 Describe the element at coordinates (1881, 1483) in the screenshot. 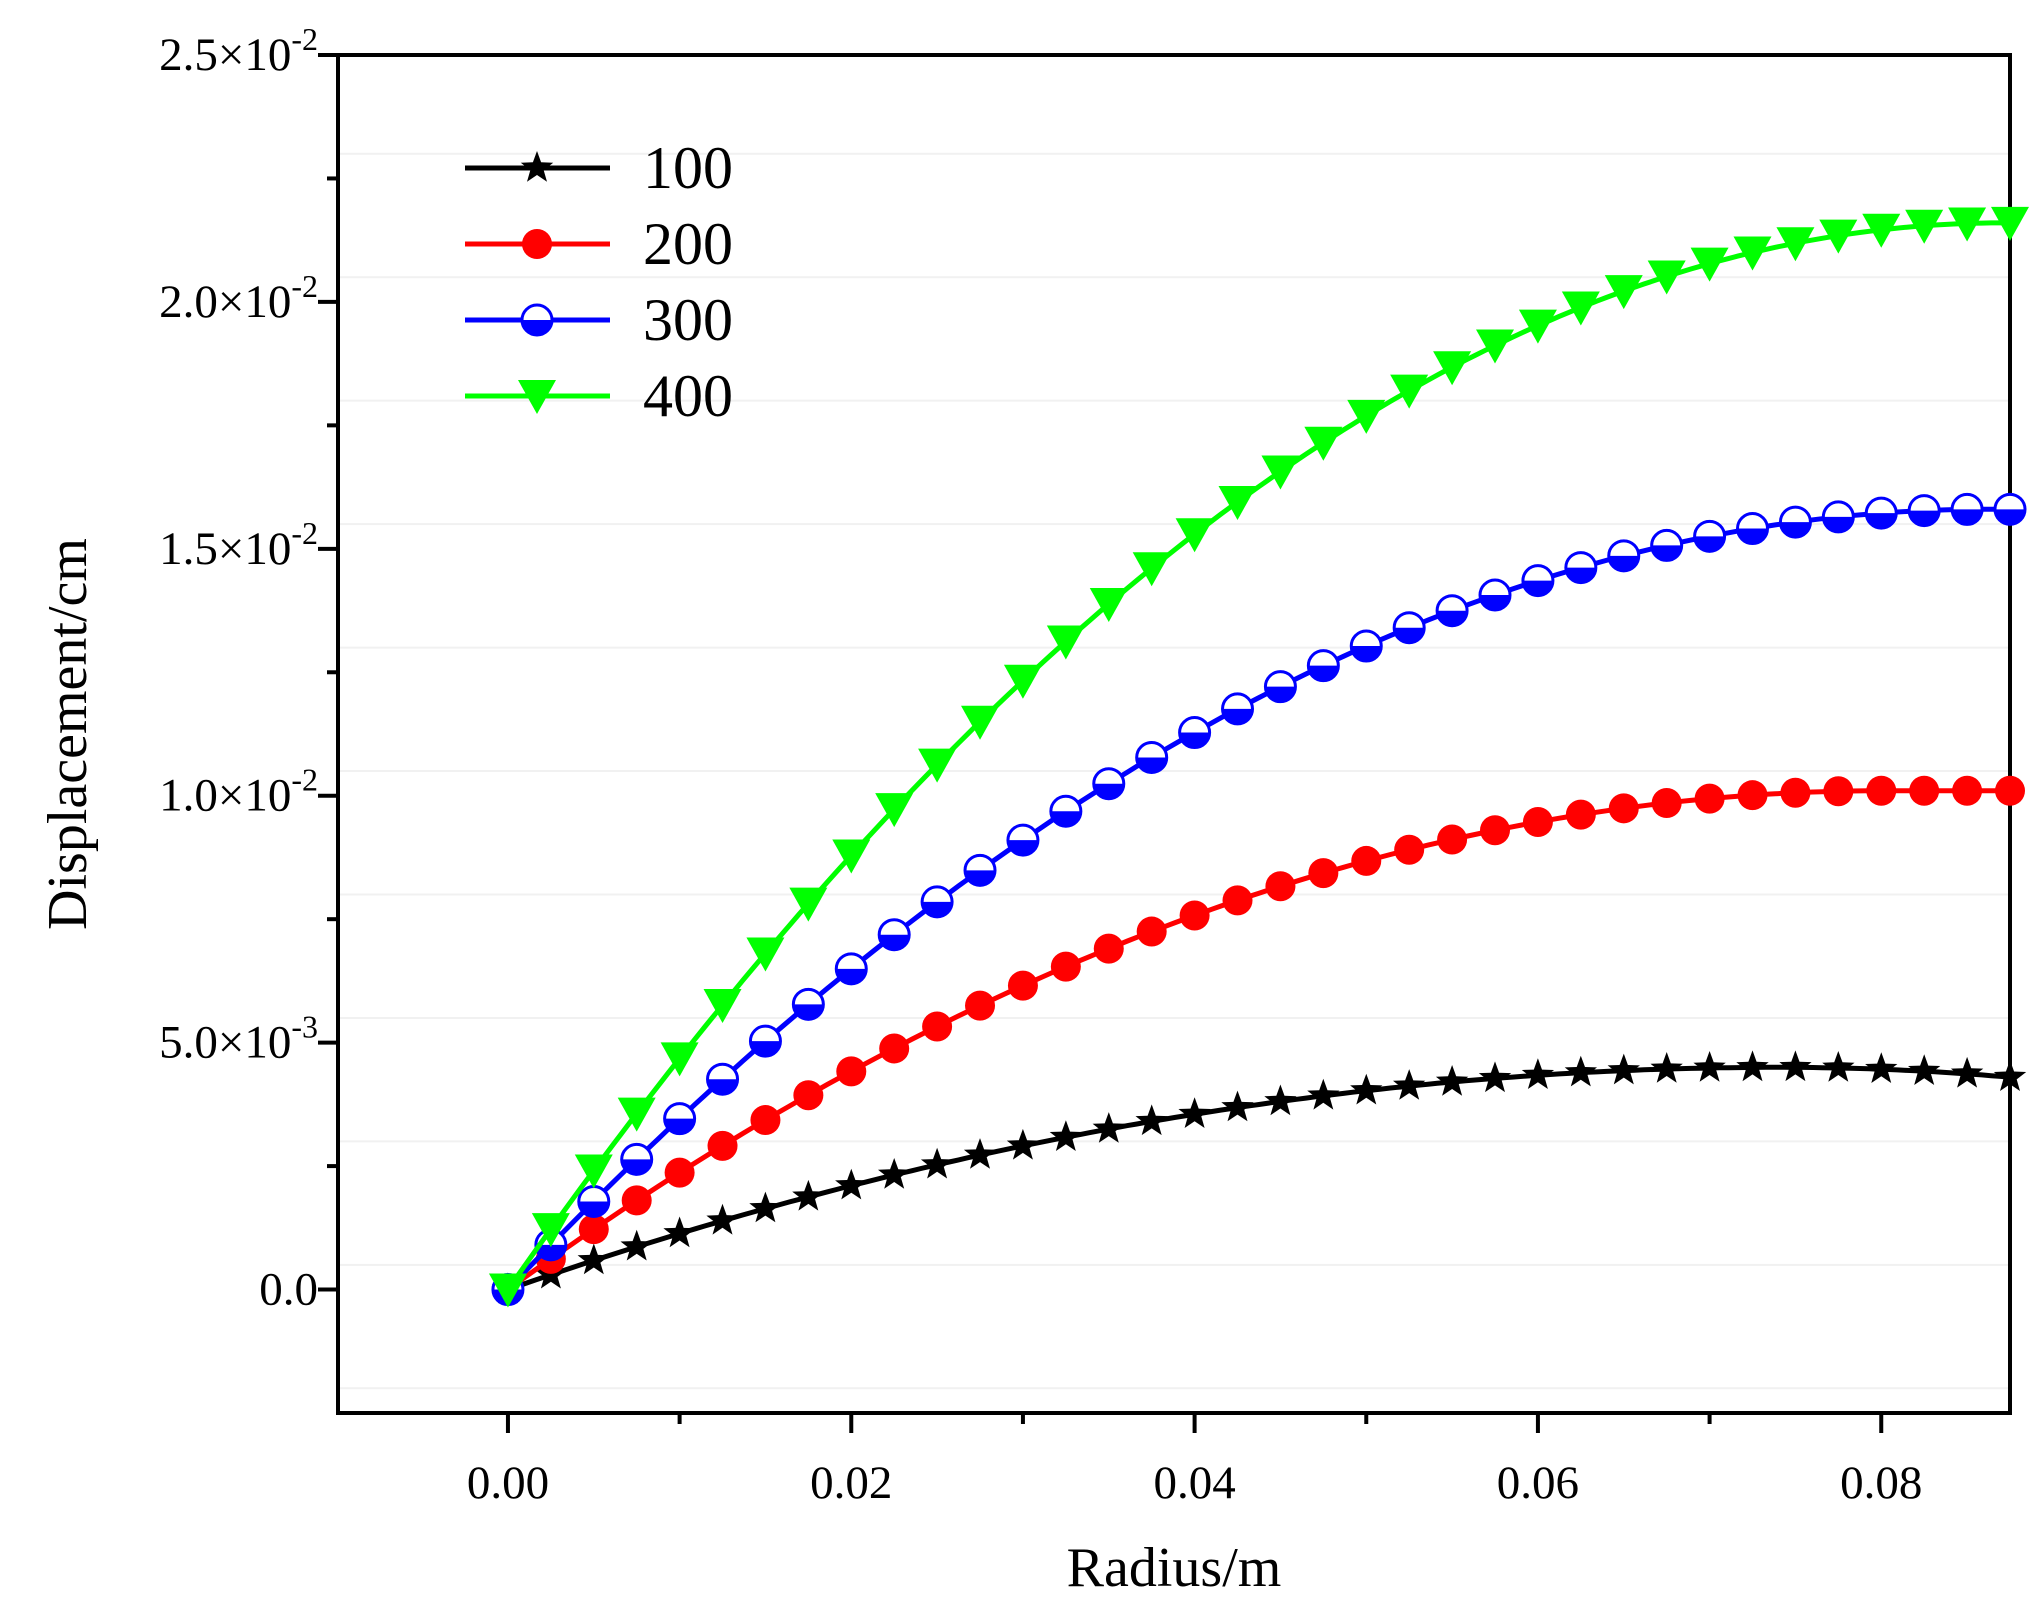

I see `x-tick-label: 0.08` at that location.